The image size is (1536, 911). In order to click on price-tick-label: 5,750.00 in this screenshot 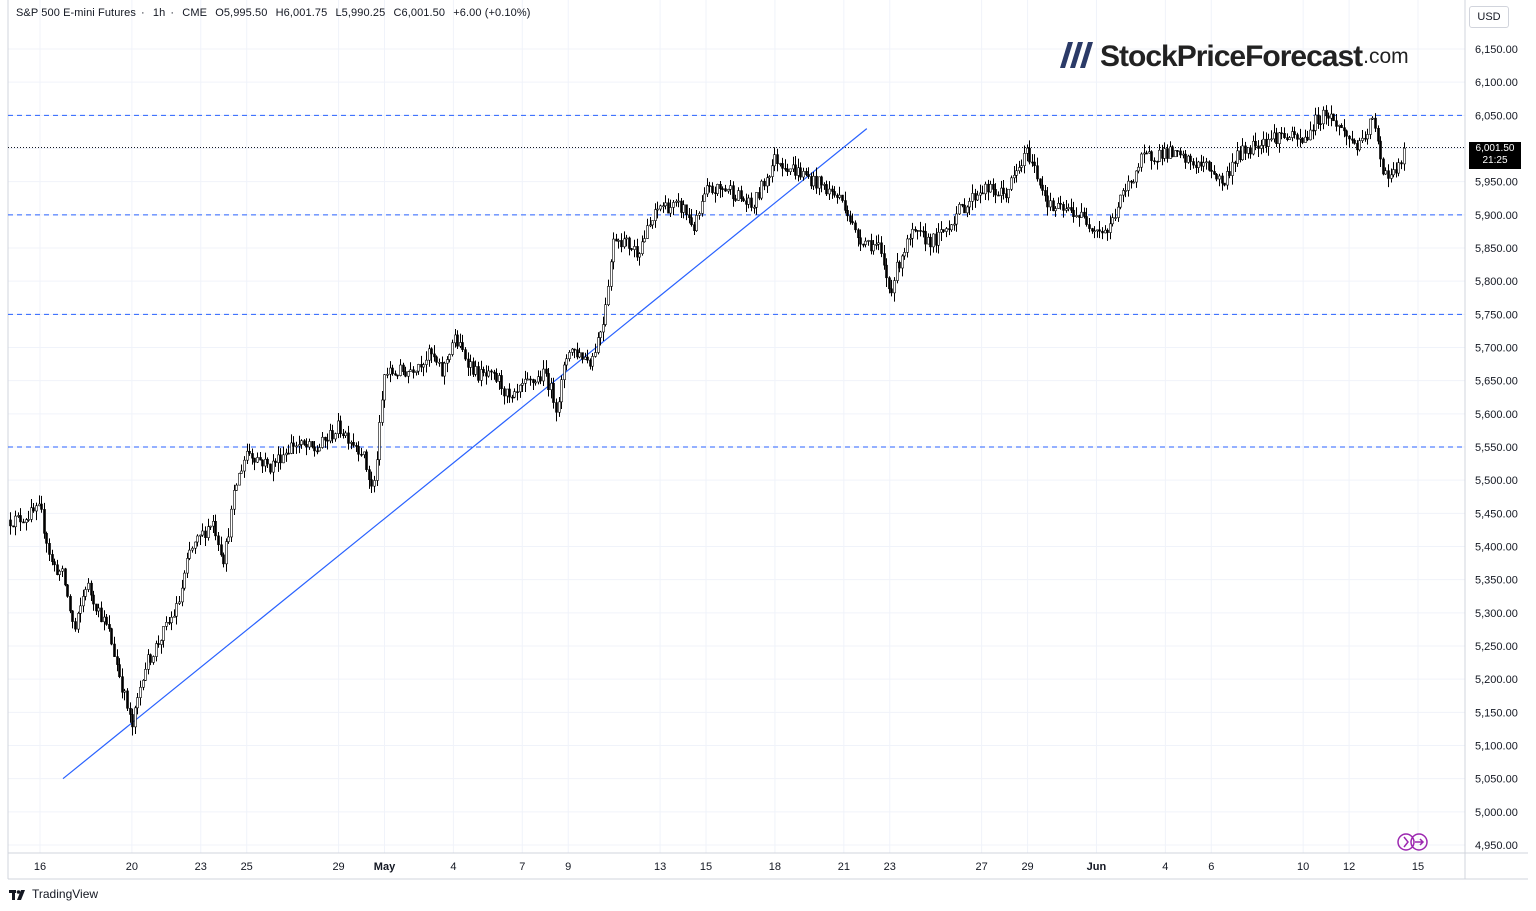, I will do `click(1496, 315)`.